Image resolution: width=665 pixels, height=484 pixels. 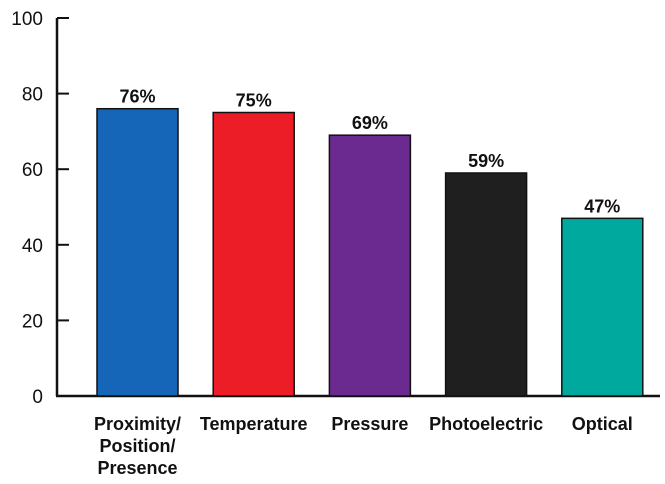 What do you see at coordinates (370, 123) in the screenshot?
I see `data-label-2: 69%` at bounding box center [370, 123].